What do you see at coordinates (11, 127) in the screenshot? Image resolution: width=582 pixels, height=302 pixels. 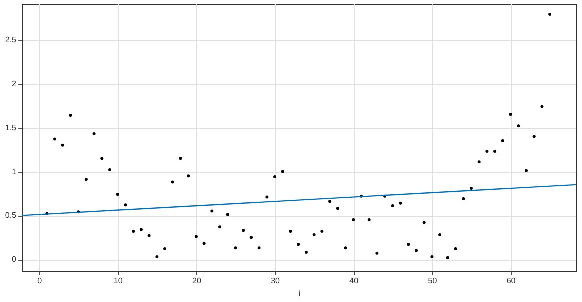 I see `y-tick-label: 1.5` at bounding box center [11, 127].